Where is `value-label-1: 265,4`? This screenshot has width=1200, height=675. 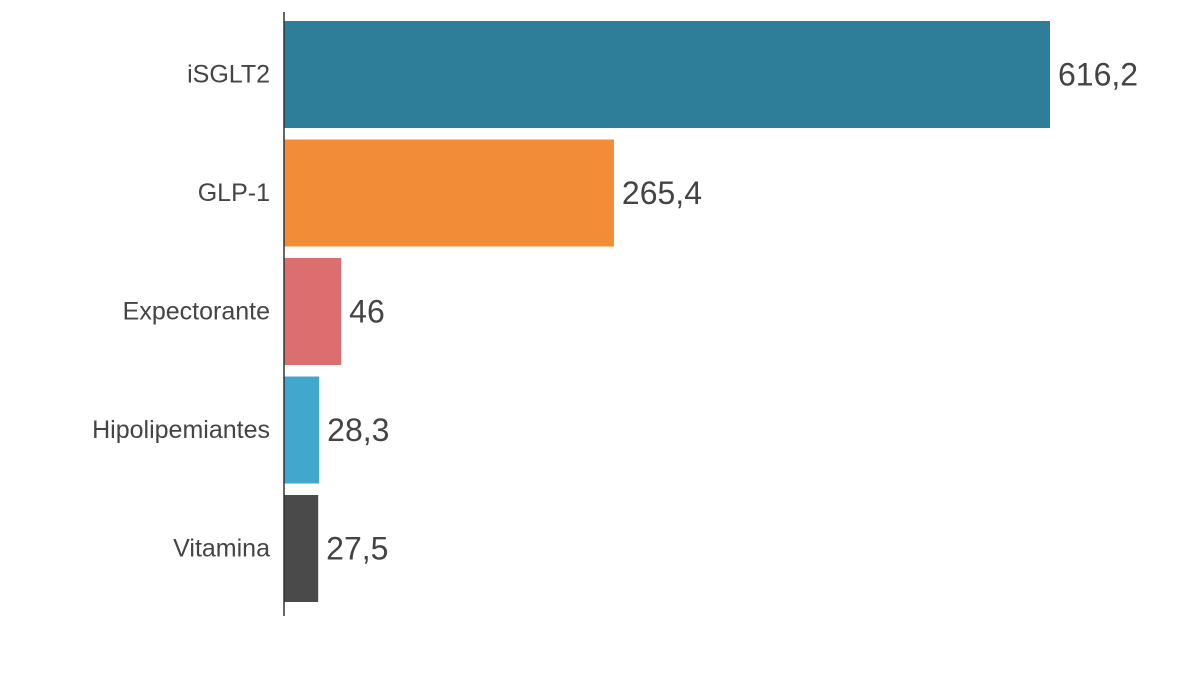 value-label-1: 265,4 is located at coordinates (662, 193).